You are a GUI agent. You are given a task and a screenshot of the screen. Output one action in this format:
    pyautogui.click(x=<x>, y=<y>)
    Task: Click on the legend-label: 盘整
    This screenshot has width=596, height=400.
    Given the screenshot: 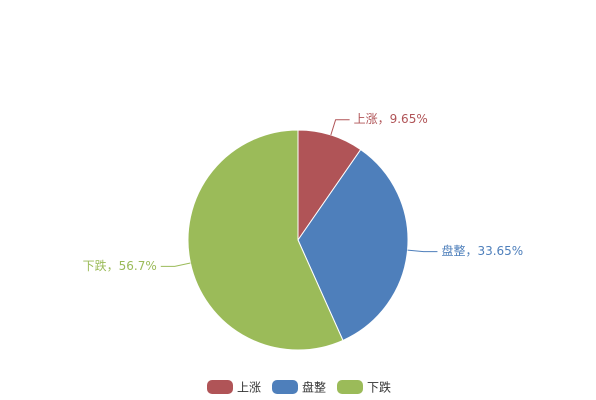 What is the action you would take?
    pyautogui.click(x=314, y=387)
    